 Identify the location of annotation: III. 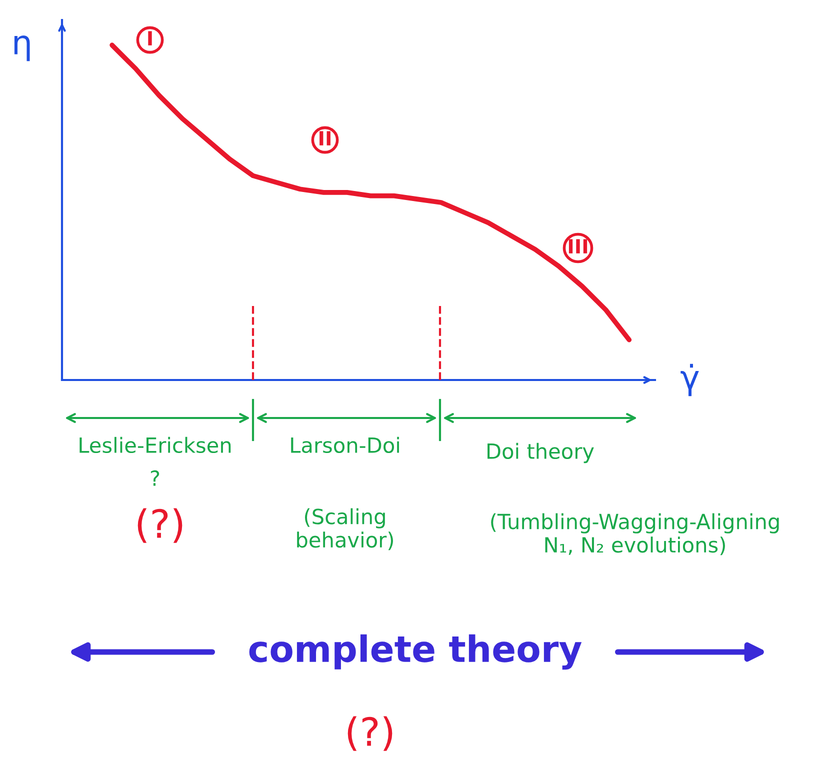
(578, 246).